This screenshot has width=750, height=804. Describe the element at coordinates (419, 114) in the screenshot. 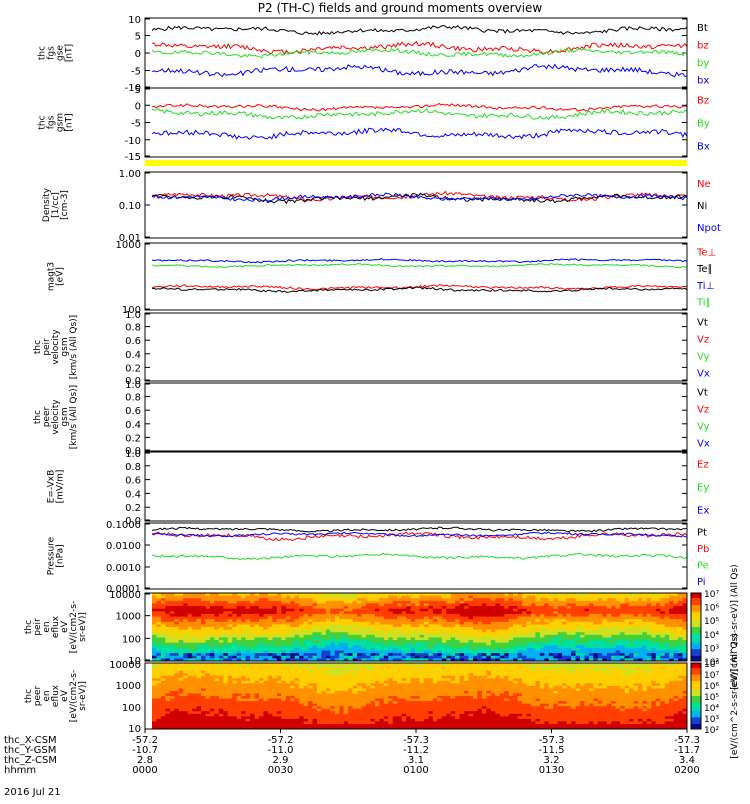

I see `series-fgs_gsm-green` at that location.